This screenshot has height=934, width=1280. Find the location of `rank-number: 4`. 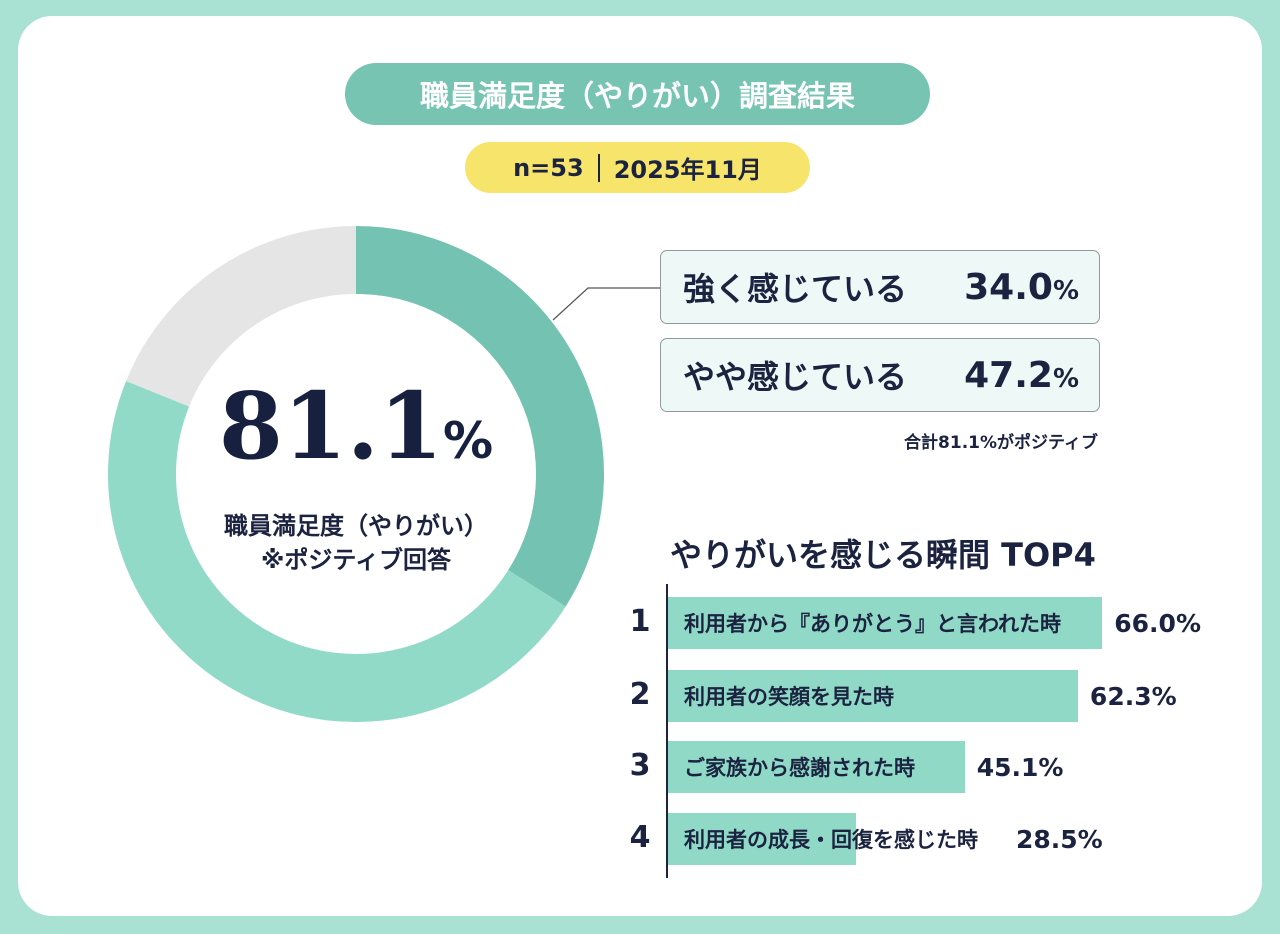

rank-number: 4 is located at coordinates (640, 837).